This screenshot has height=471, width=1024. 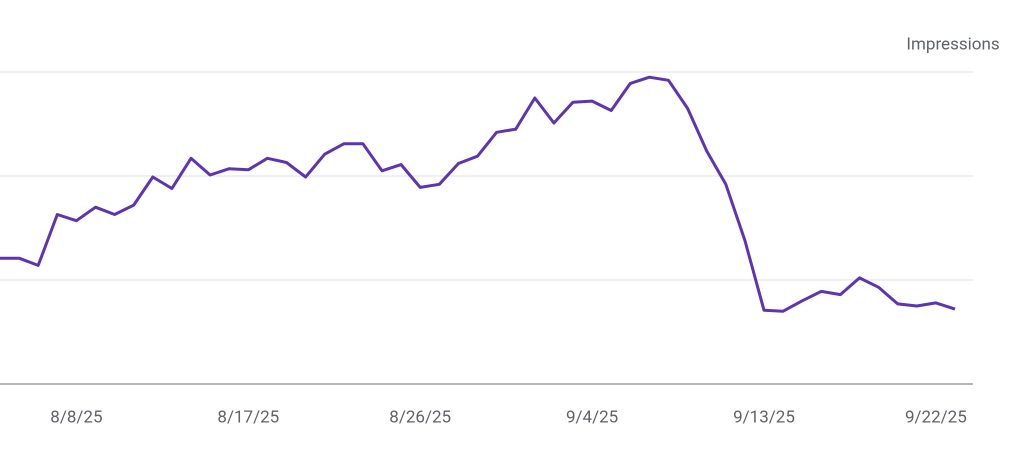 I want to click on x-tick-label: 8/17/25, so click(x=248, y=417).